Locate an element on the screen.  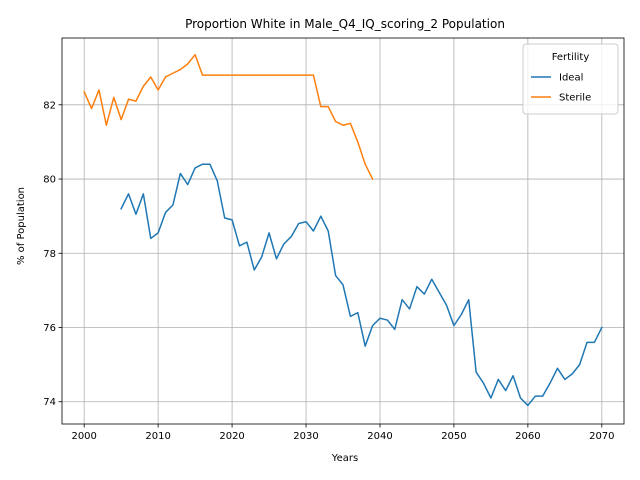
y-axis-label: % of Population is located at coordinates (21, 226).